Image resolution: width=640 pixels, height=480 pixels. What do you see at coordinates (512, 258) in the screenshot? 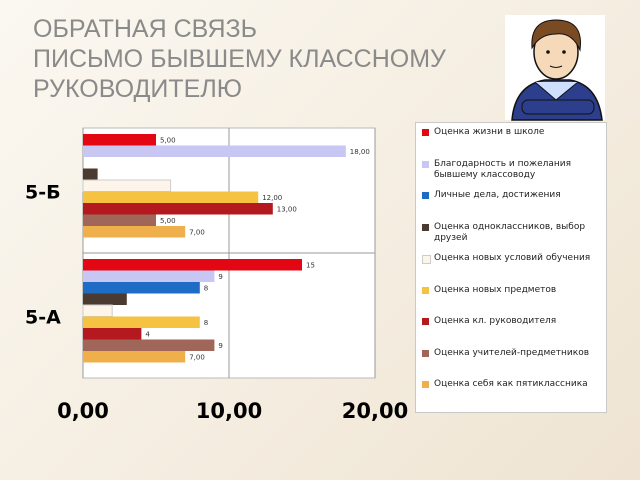
I see `legend-label: Оценка новых условий обучения` at bounding box center [512, 258].